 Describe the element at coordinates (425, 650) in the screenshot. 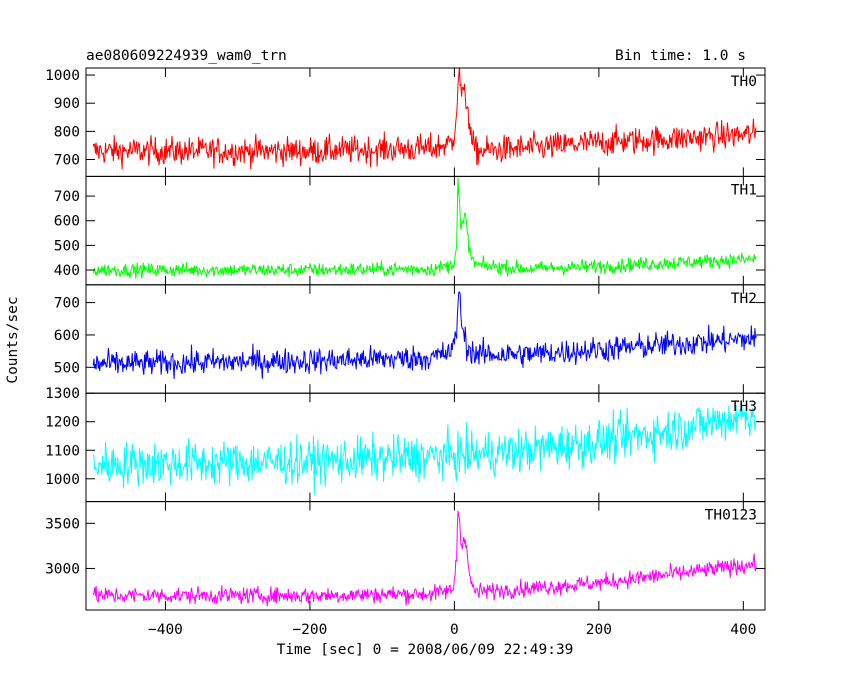

I see `x-axis-label: Time [sec] 0 = 2008/06/09 22:49:39` at that location.